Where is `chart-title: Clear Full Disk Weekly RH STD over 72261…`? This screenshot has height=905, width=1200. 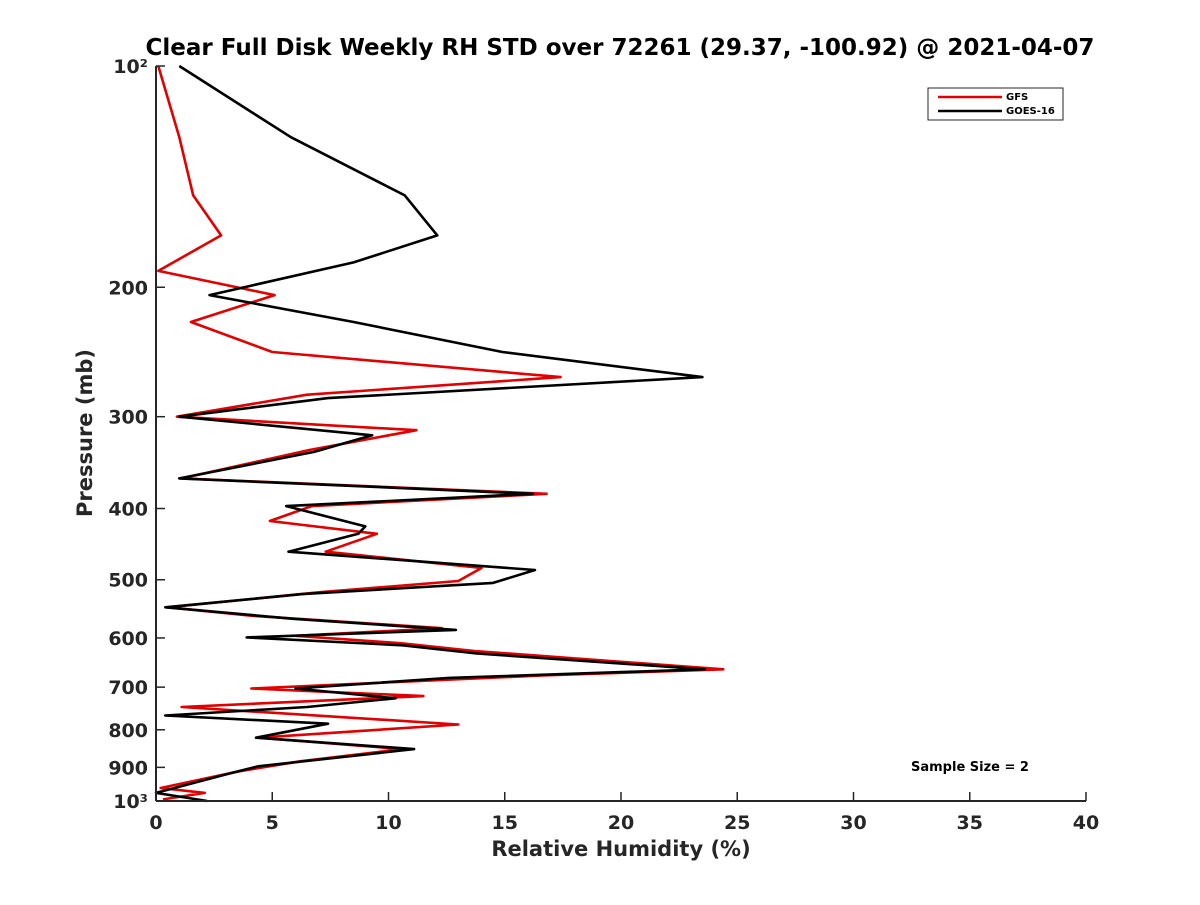
chart-title: Clear Full Disk Weekly RH STD over 72261… is located at coordinates (620, 48).